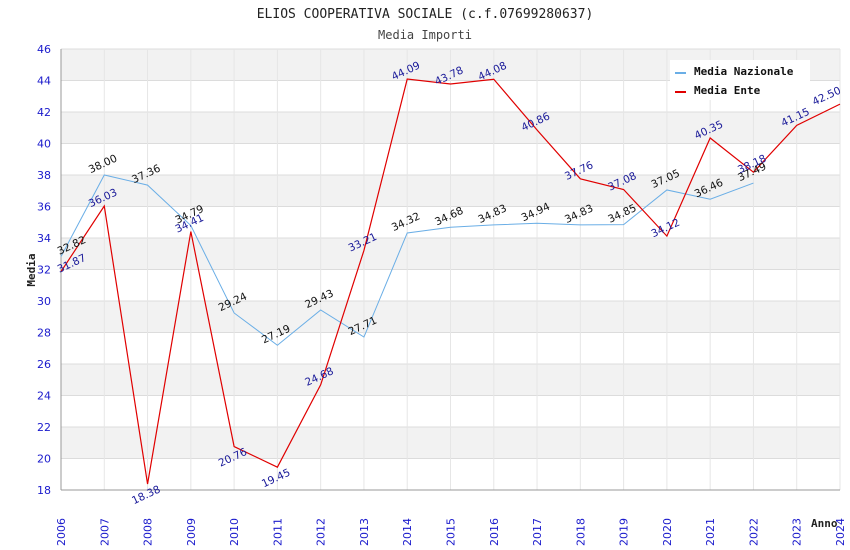 The width and height of the screenshot is (850, 550). I want to click on y-tick-label: 40, so click(44, 144).